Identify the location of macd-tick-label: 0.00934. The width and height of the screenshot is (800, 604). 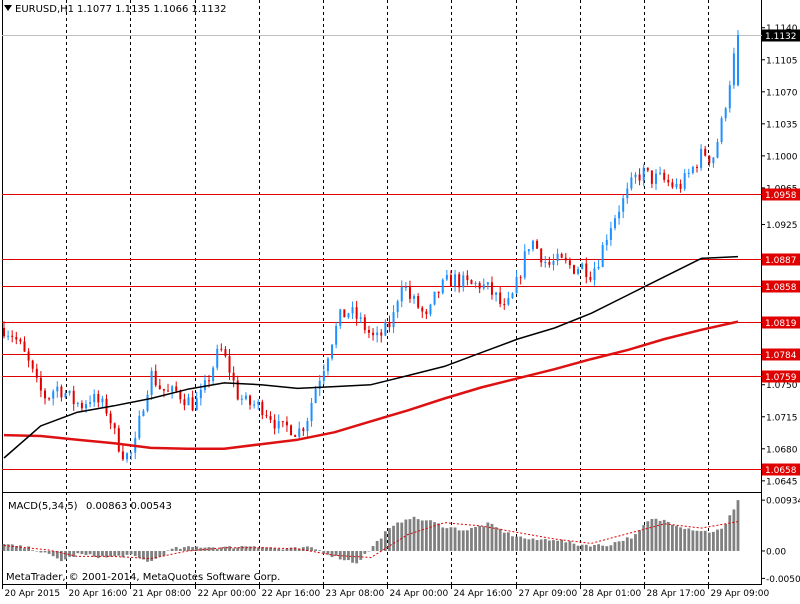
(783, 502).